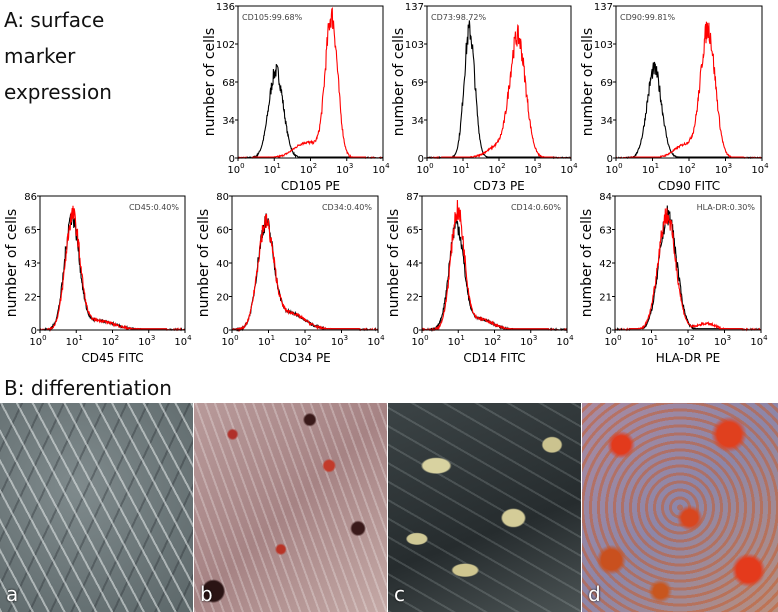 This screenshot has height=612, width=778. I want to click on y-tick-label: 68, so click(228, 83).